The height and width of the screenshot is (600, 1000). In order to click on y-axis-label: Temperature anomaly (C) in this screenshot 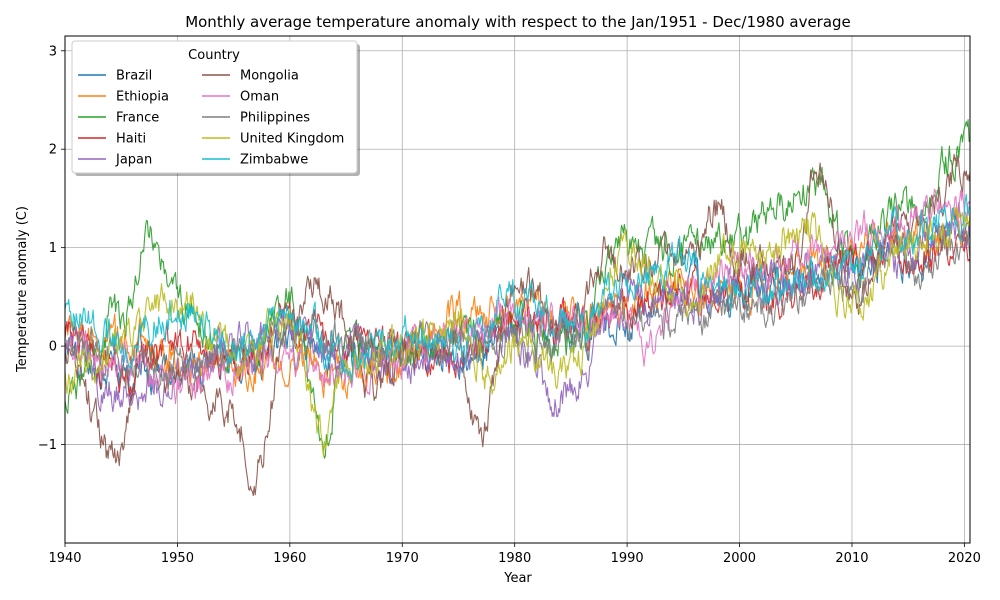, I will do `click(22, 289)`.